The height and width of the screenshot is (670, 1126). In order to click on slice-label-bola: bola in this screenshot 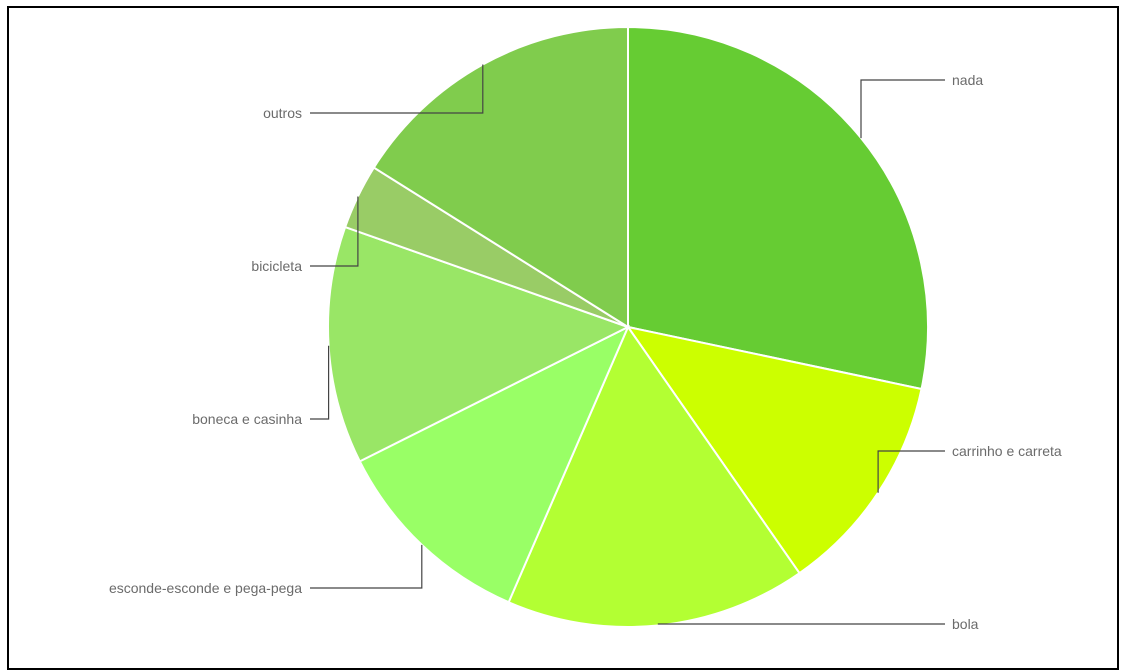, I will do `click(965, 624)`.